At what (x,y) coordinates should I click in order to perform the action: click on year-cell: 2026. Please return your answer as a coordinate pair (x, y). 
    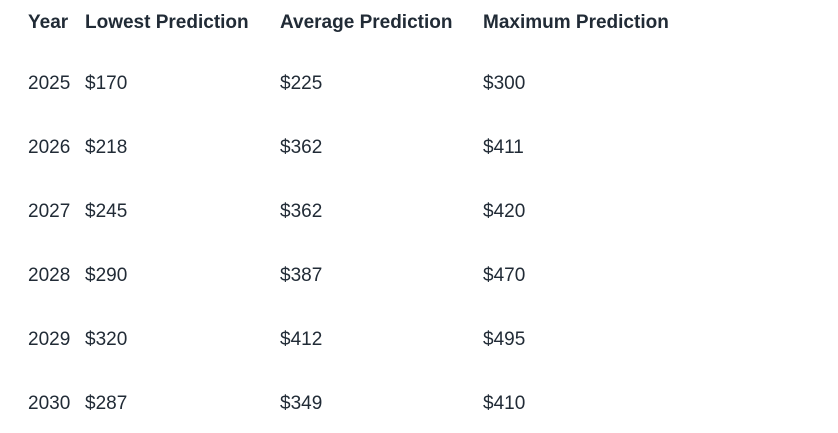
    Looking at the image, I should click on (49, 147).